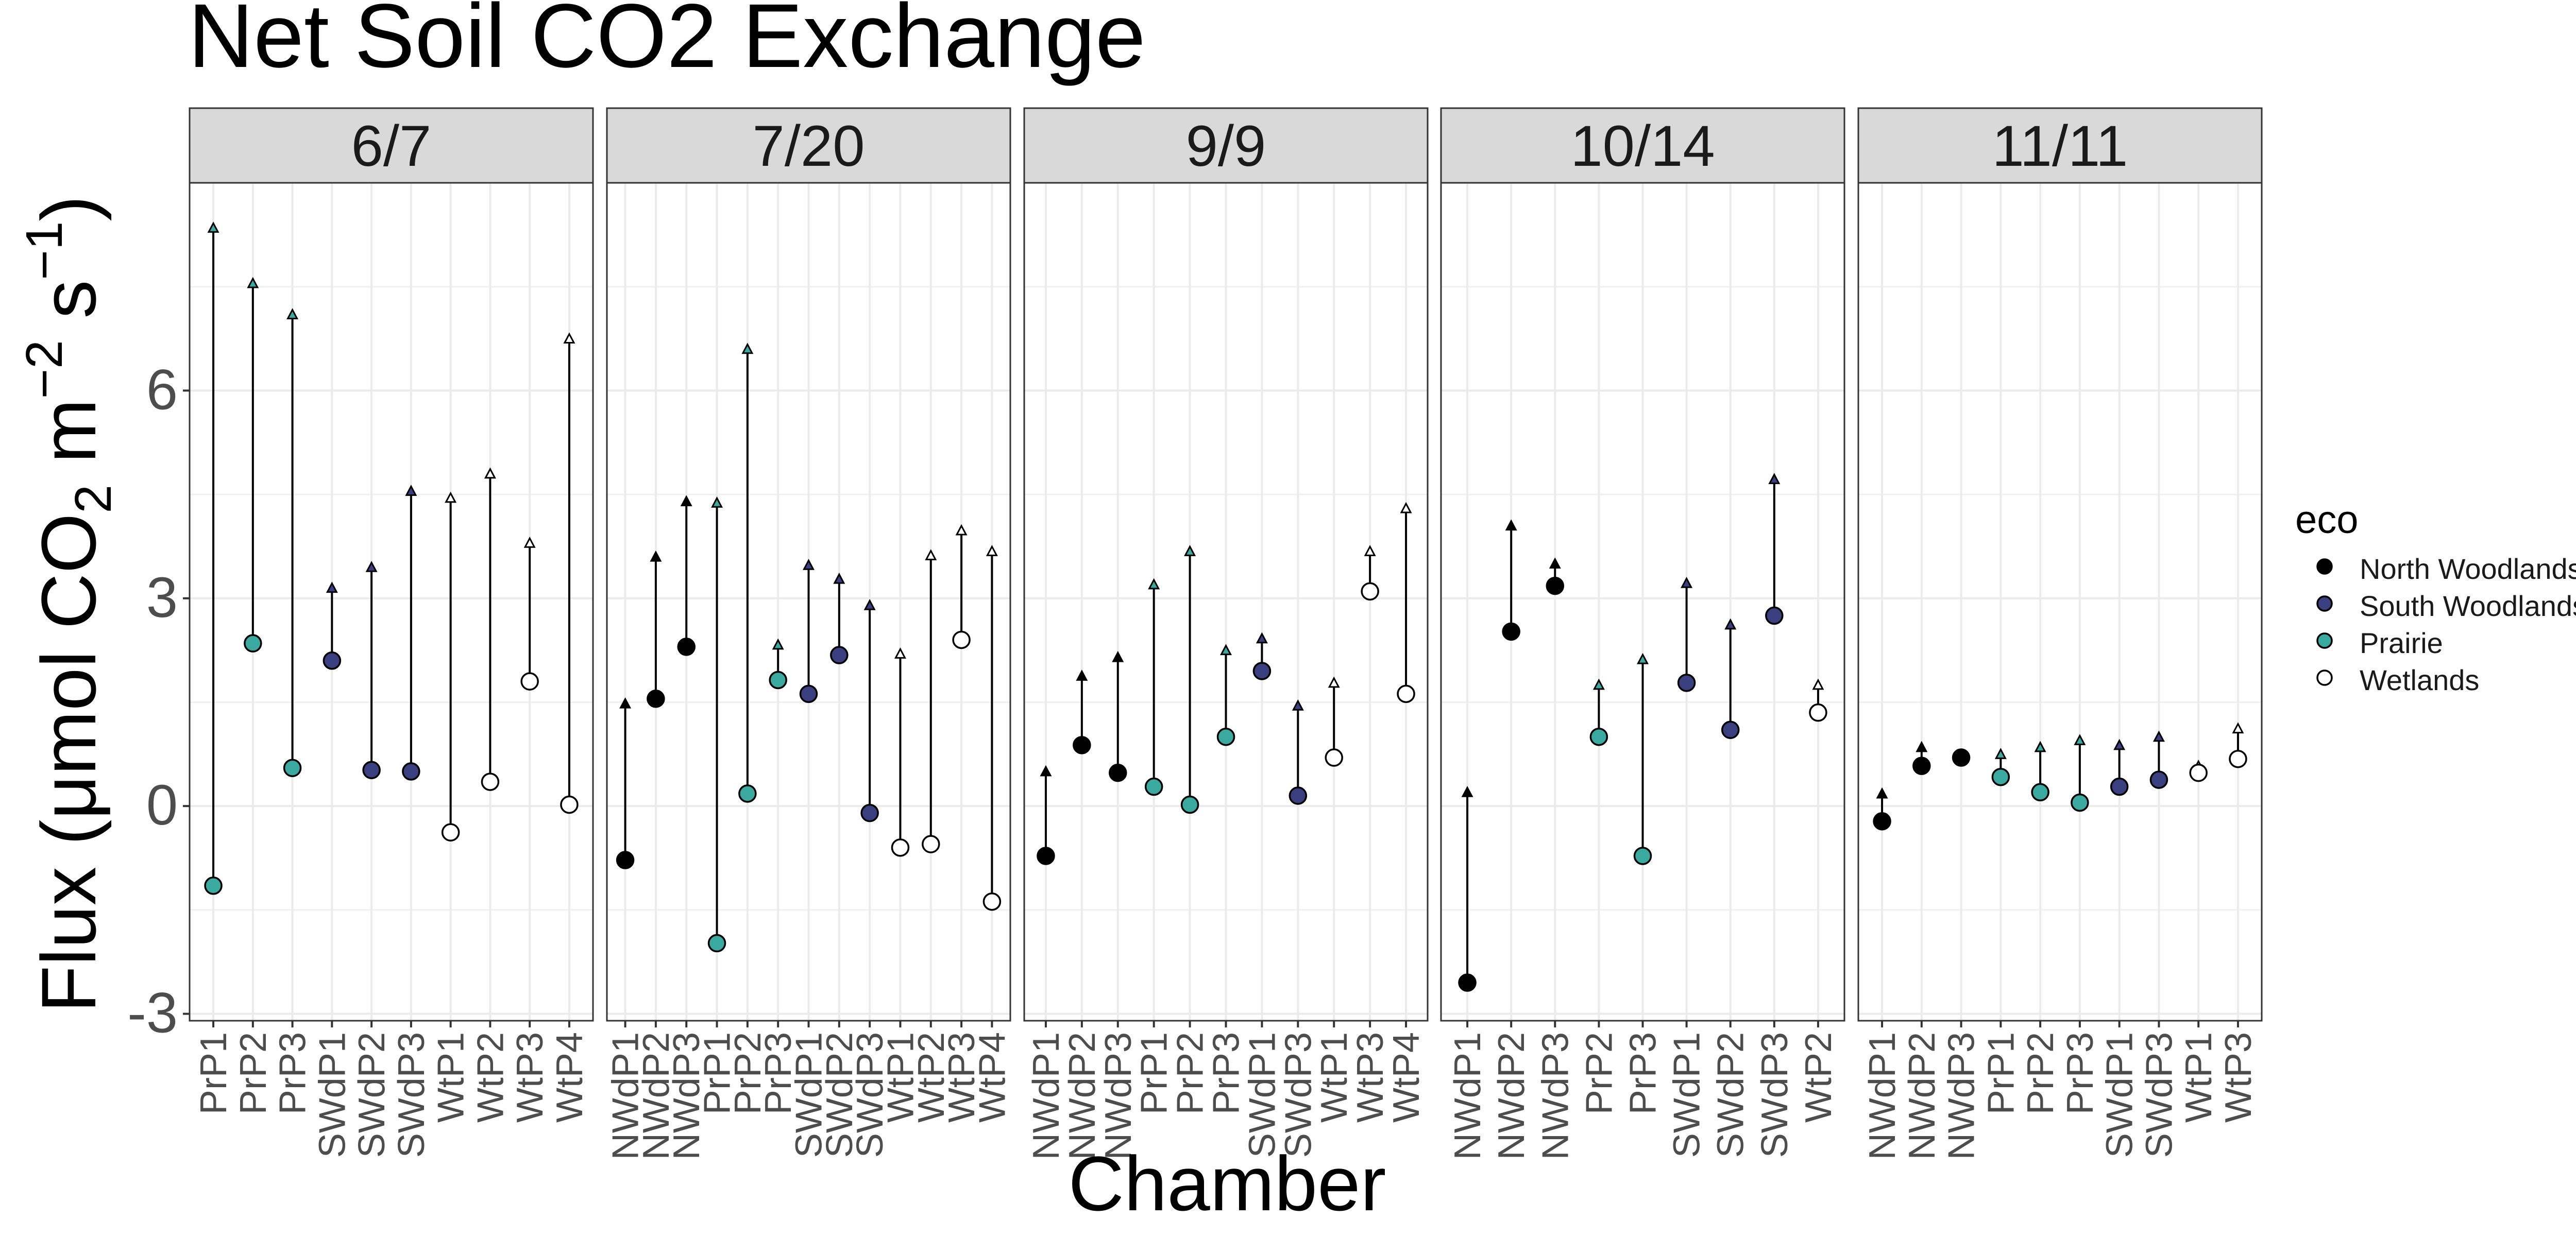 This screenshot has width=2576, height=1236. Describe the element at coordinates (162, 598) in the screenshot. I see `y-tick-label: 3` at that location.